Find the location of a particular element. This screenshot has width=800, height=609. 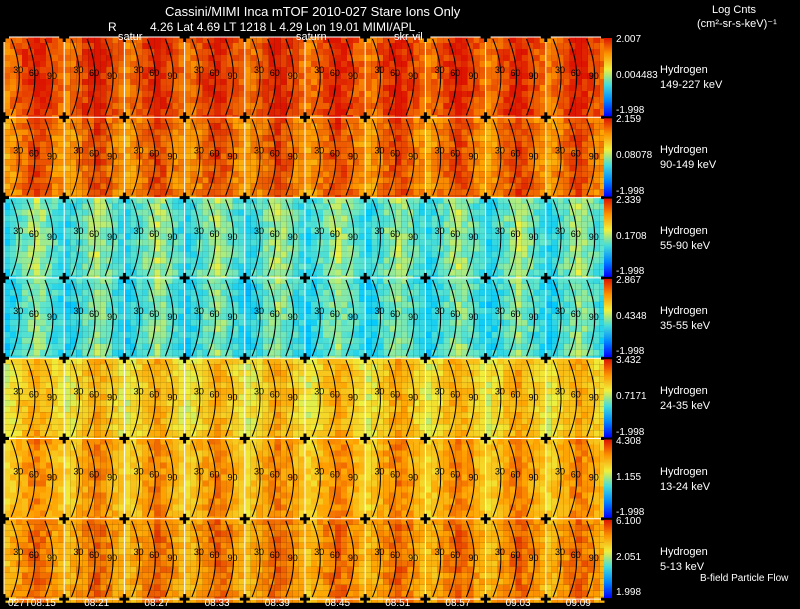

species-label: Hydrogen is located at coordinates (684, 311).